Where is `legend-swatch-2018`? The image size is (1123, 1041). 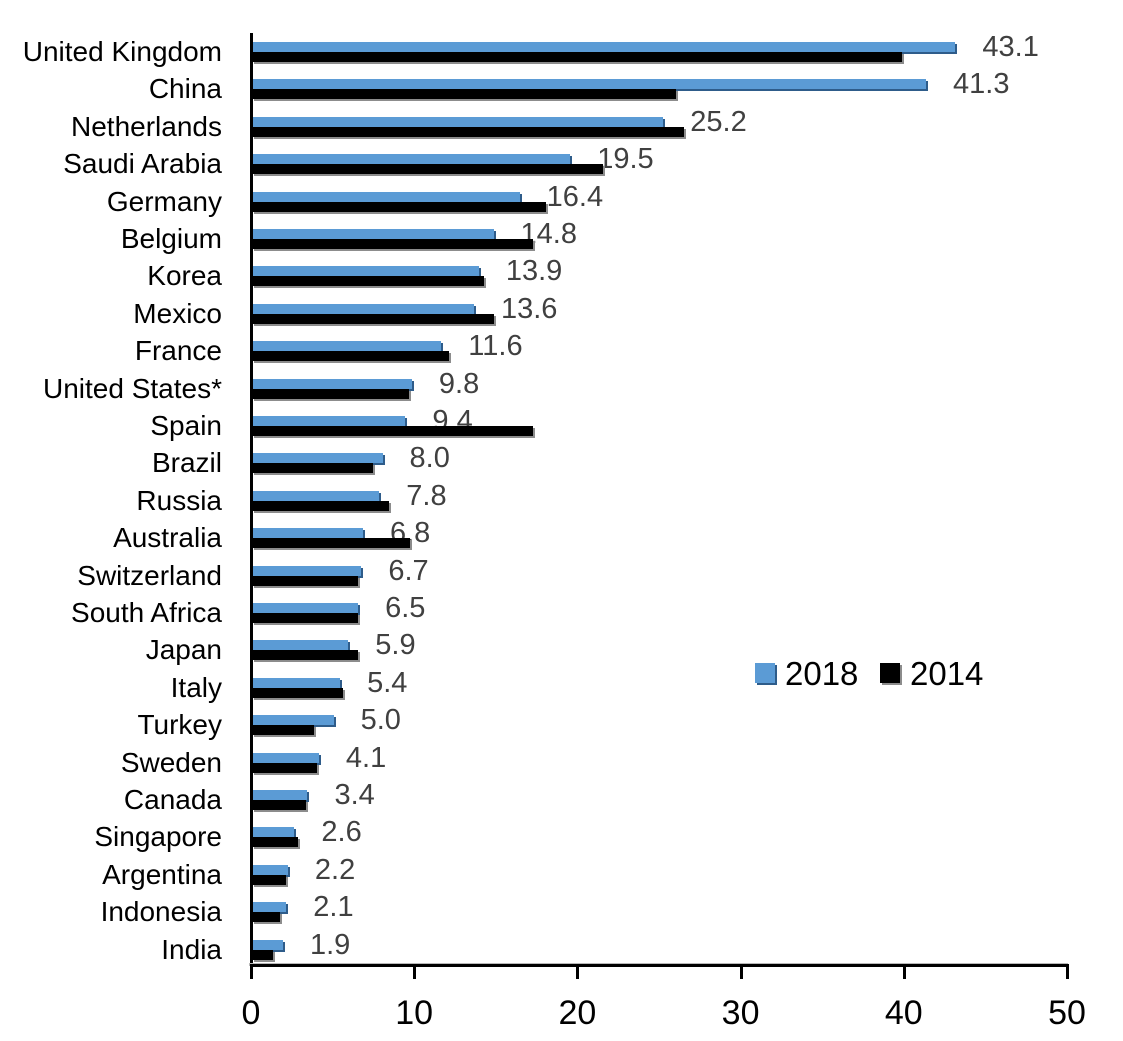 legend-swatch-2018 is located at coordinates (765, 673).